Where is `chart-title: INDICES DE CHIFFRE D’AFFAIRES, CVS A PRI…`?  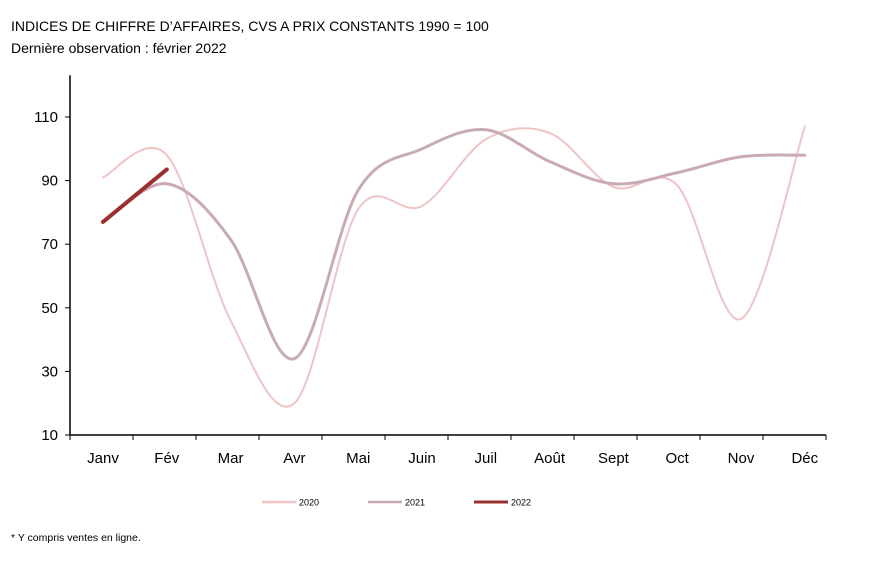 chart-title: INDICES DE CHIFFRE D’AFFAIRES, CVS A PRI… is located at coordinates (250, 26).